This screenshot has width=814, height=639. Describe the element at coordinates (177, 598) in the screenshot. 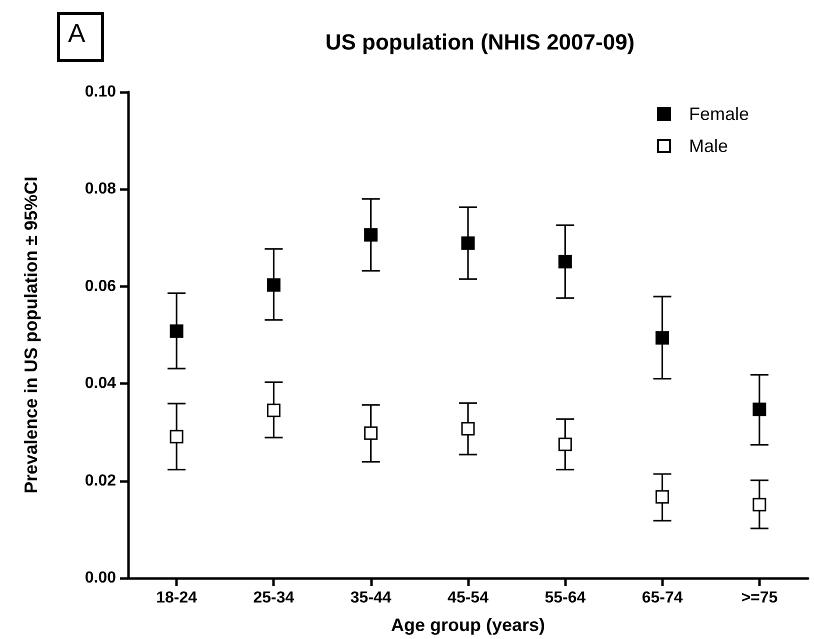

I see `x-tick-label: 18-24` at that location.